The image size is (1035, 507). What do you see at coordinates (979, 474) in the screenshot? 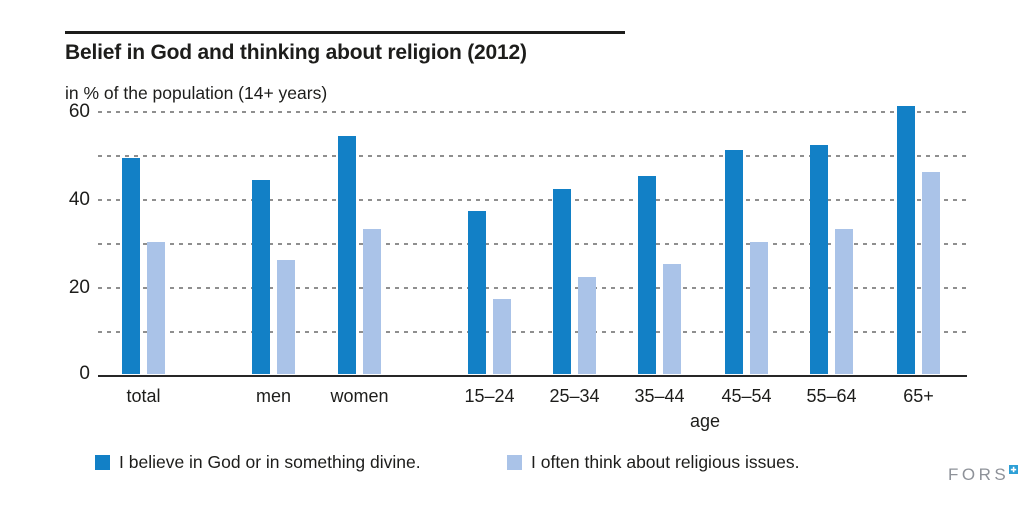
I see `fors-logo-text: FORS` at bounding box center [979, 474].